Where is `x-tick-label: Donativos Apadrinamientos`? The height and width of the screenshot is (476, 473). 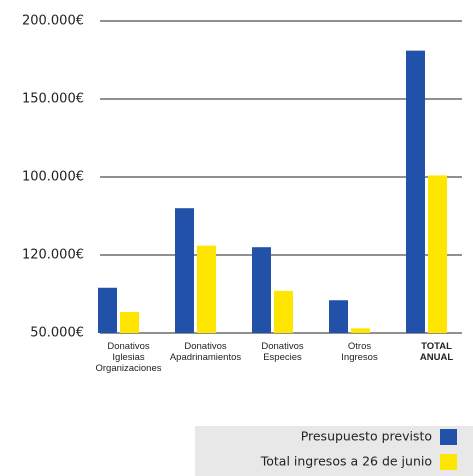
x-tick-label: Donativos Apadrinamientos is located at coordinates (205, 352).